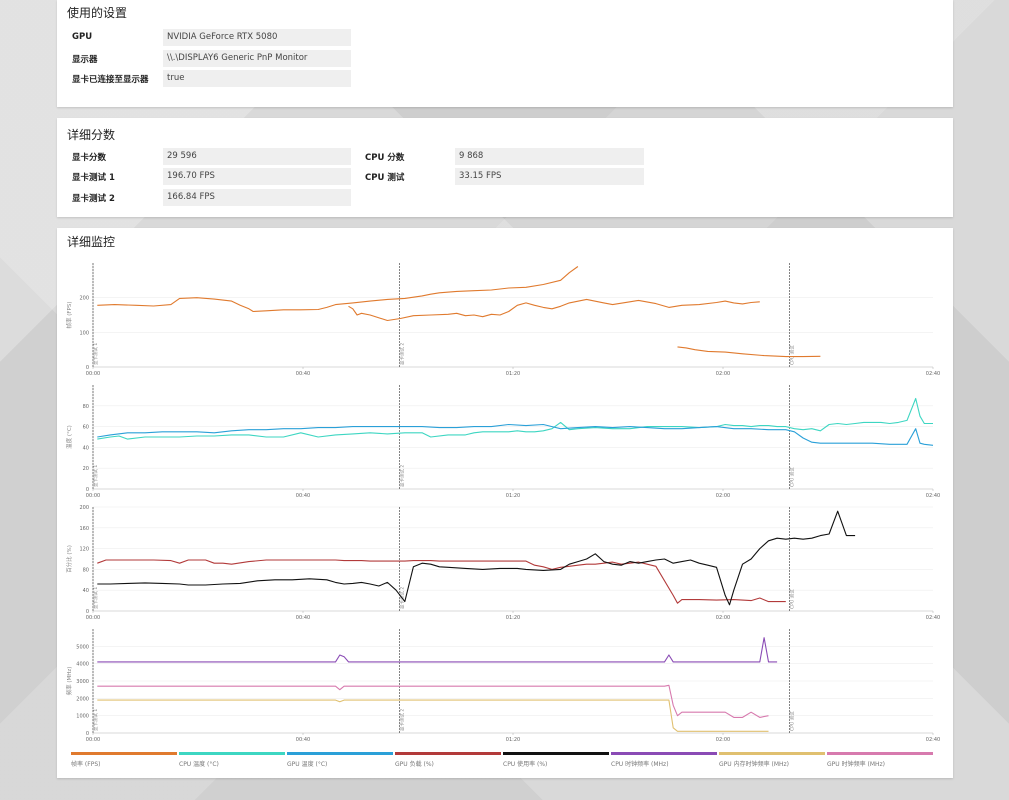  What do you see at coordinates (505, 37) in the screenshot?
I see `settings-row-gpu: GPU NVIDIA GeForce RTX 5080` at bounding box center [505, 37].